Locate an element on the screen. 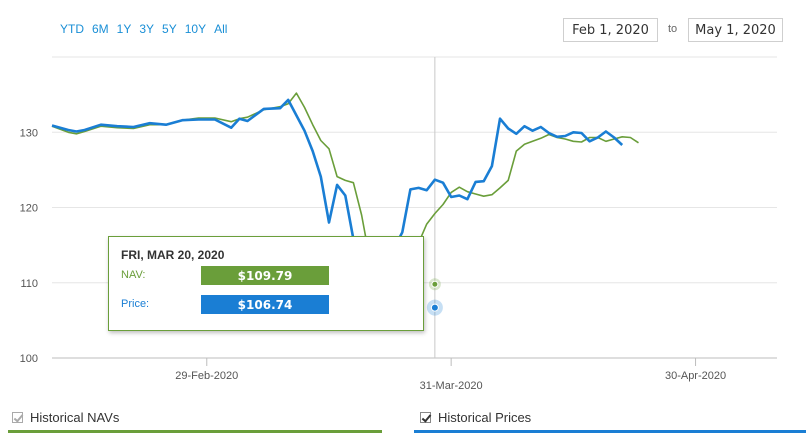 Image resolution: width=811 pixels, height=445 pixels. range-button-10y: 10Y is located at coordinates (195, 29).